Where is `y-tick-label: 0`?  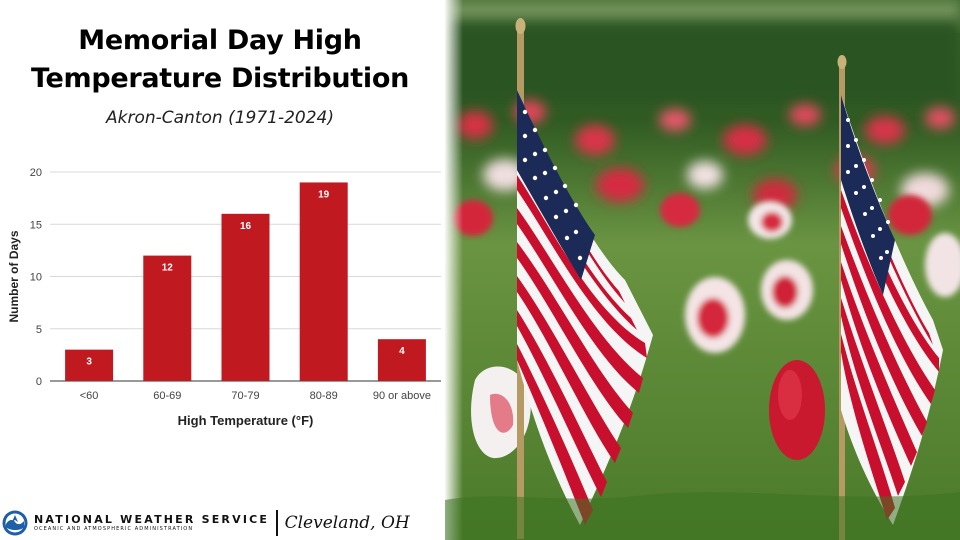
y-tick-label: 0 is located at coordinates (39, 382).